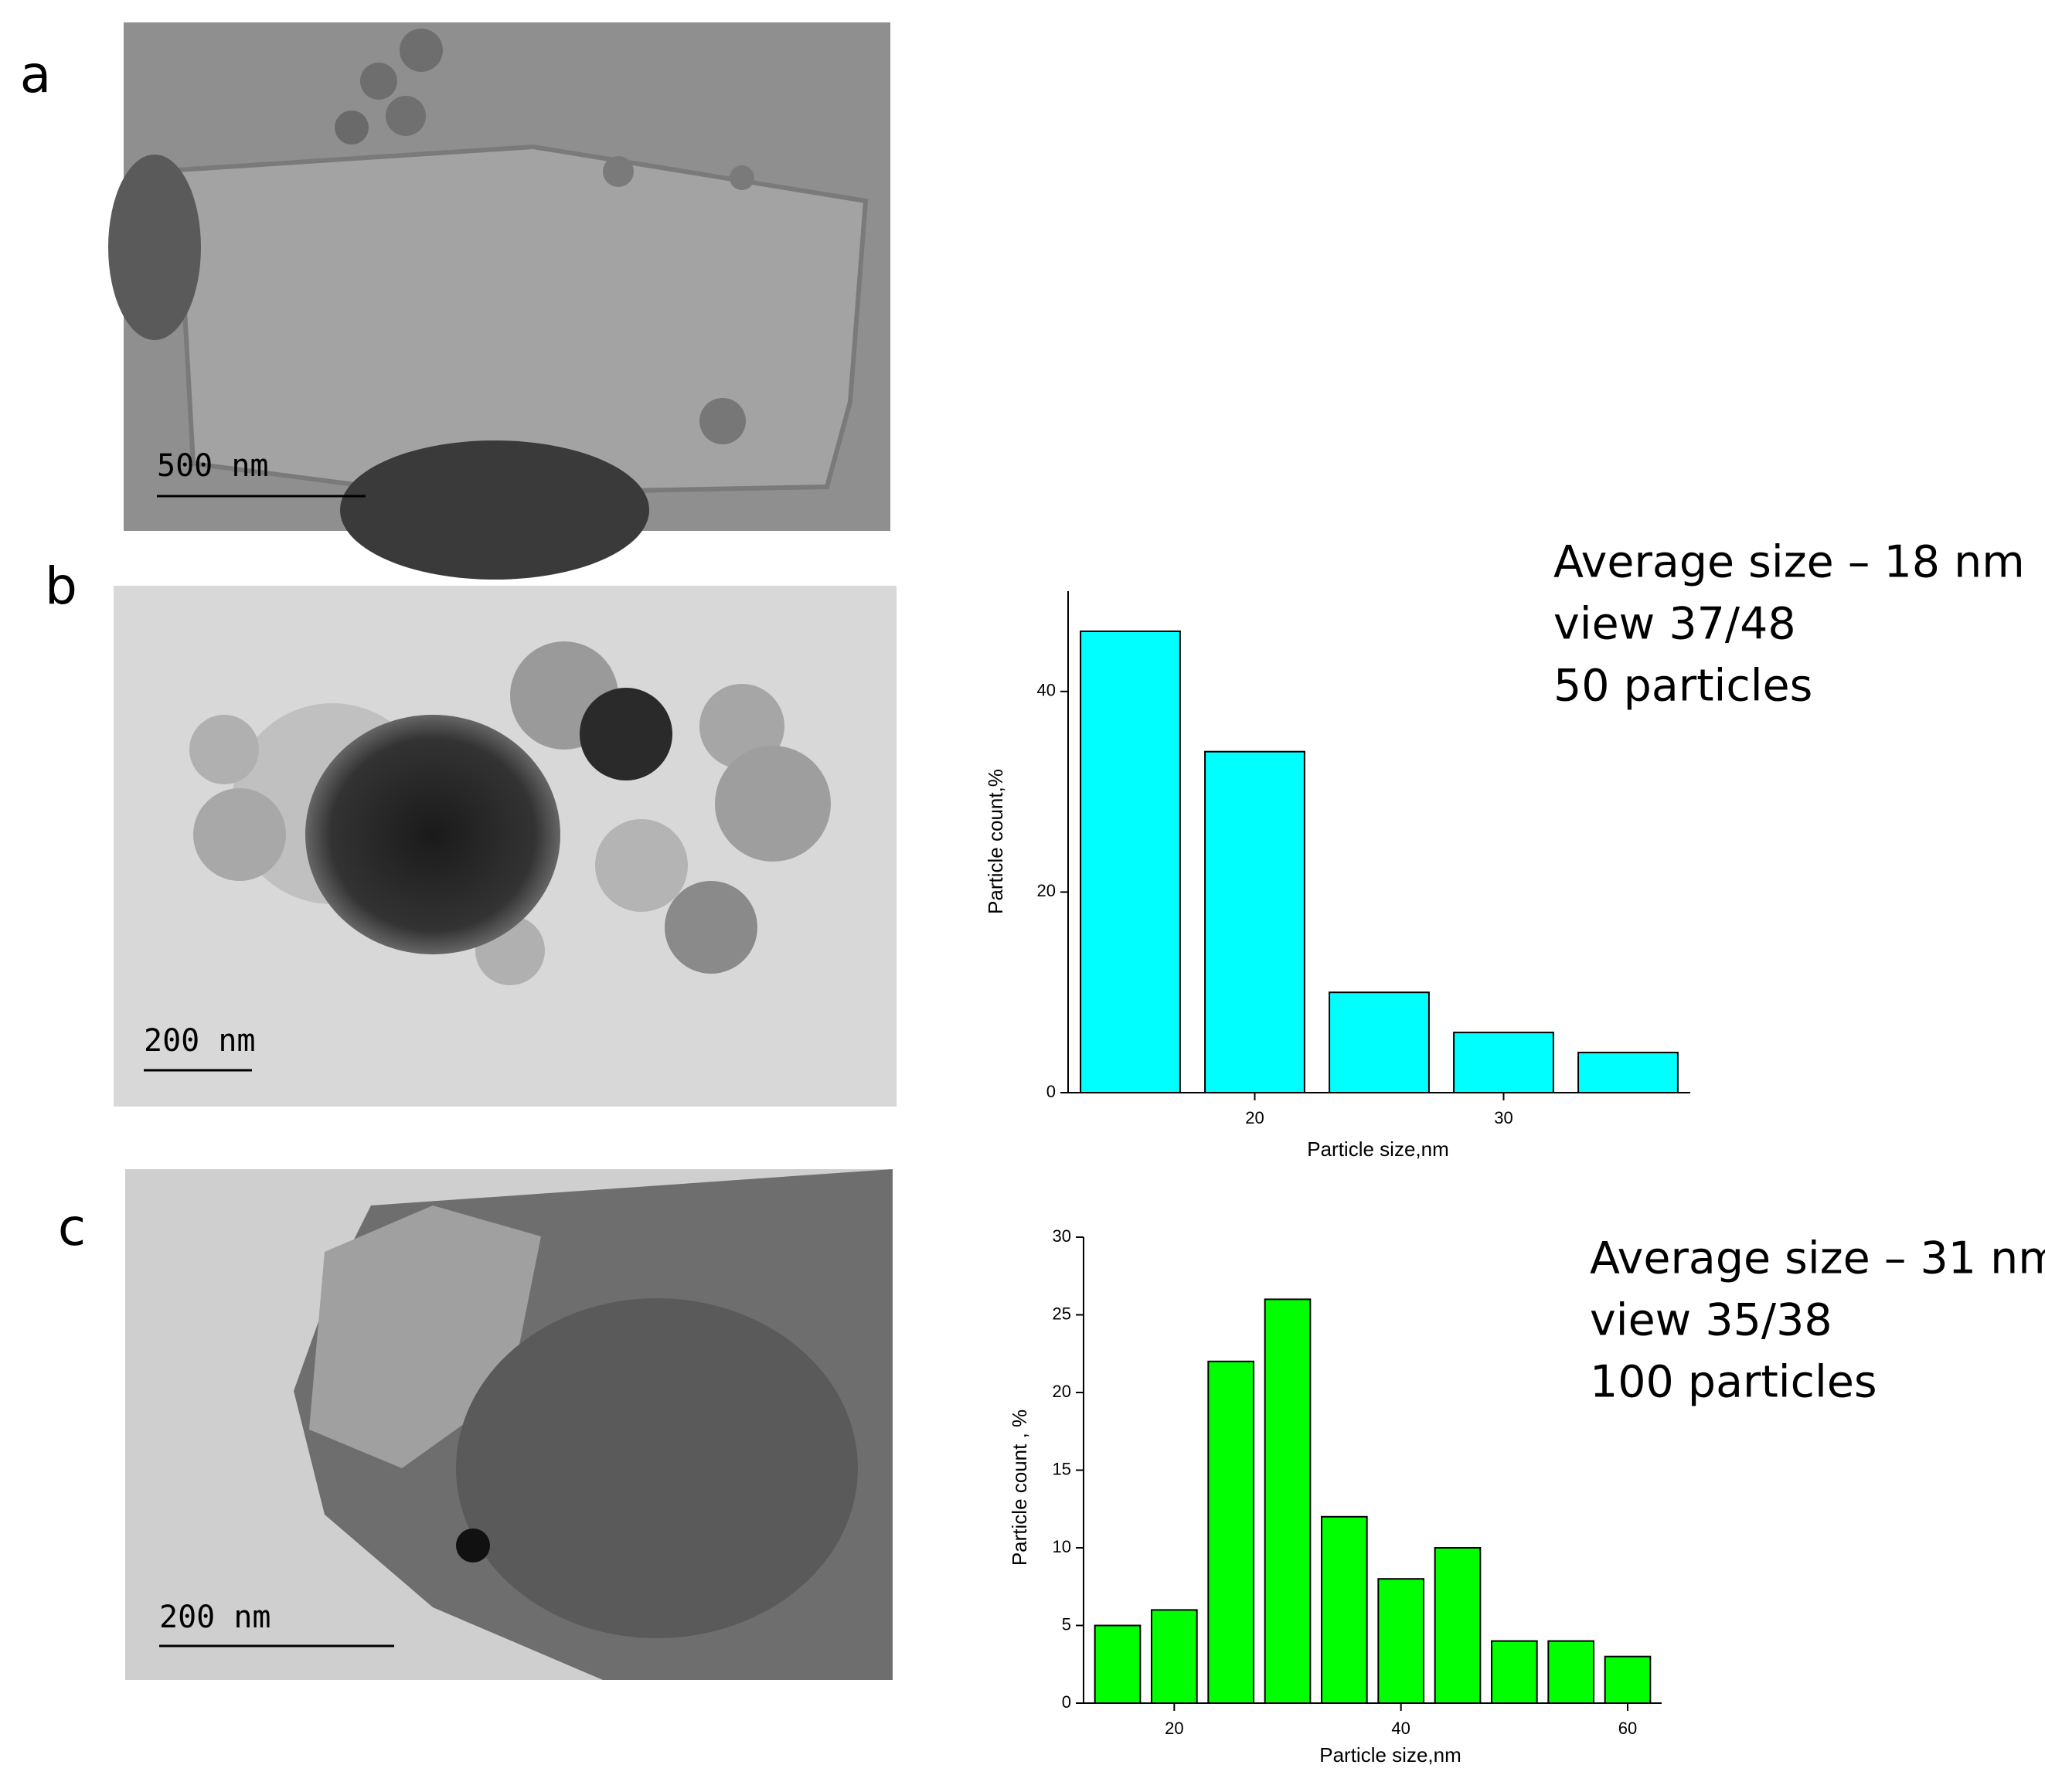 The image size is (2045, 1792). I want to click on y-tick-label: 5, so click(1066, 1624).